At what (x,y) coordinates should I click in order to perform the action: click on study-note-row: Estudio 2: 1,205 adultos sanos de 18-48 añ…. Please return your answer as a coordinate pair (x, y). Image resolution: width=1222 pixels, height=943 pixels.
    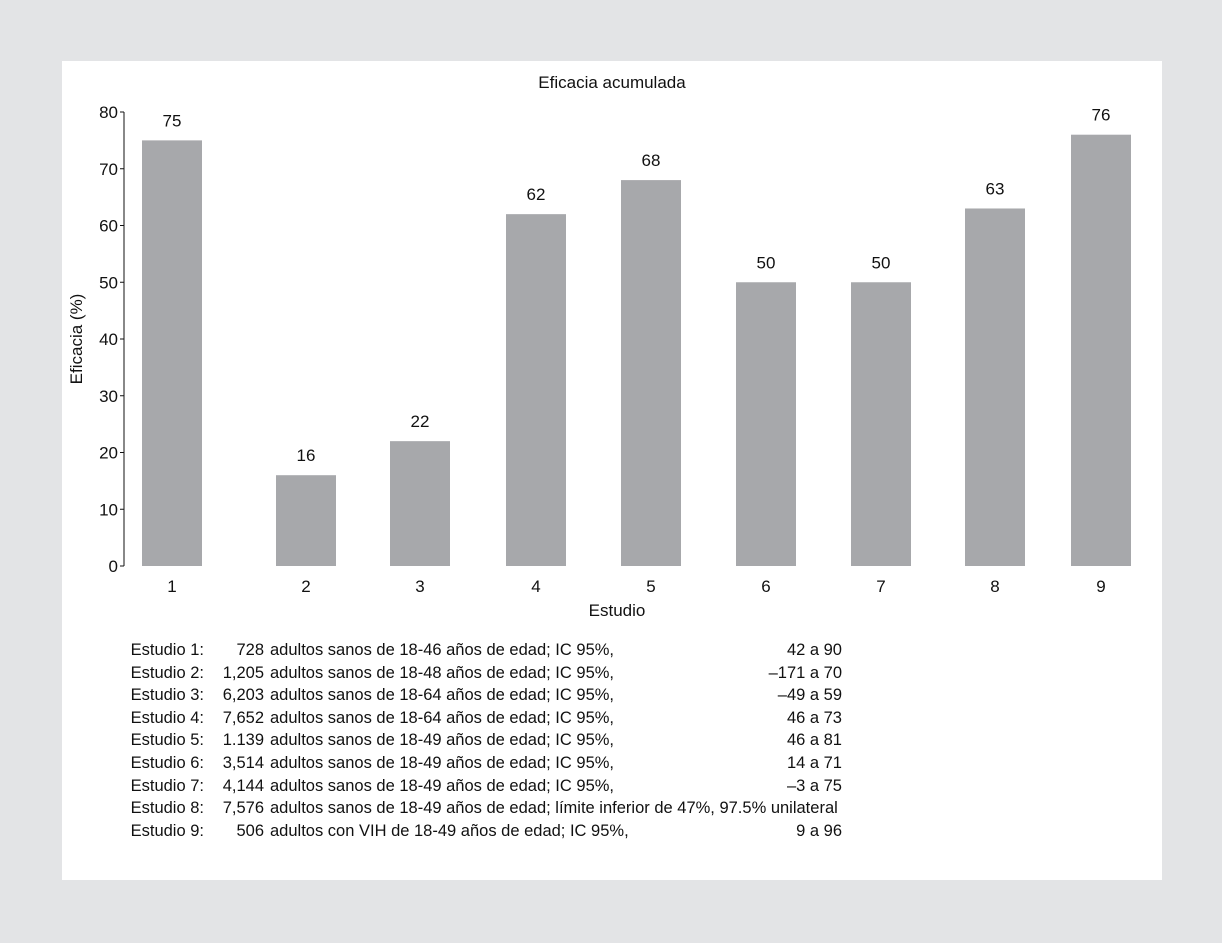
    Looking at the image, I should click on (612, 675).